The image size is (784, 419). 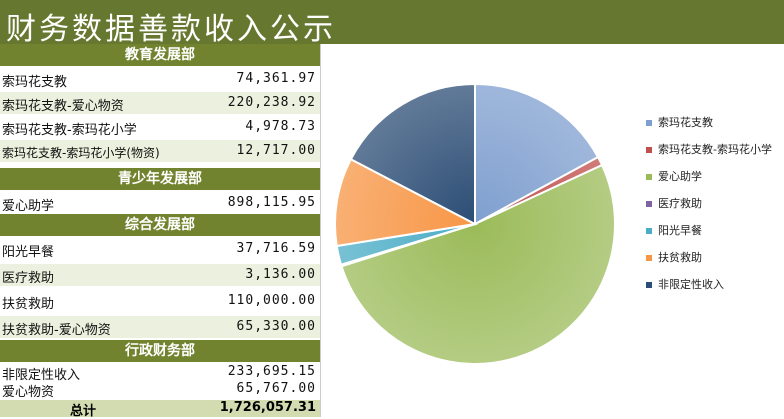 I want to click on row-value: 74,361.97, so click(x=276, y=78).